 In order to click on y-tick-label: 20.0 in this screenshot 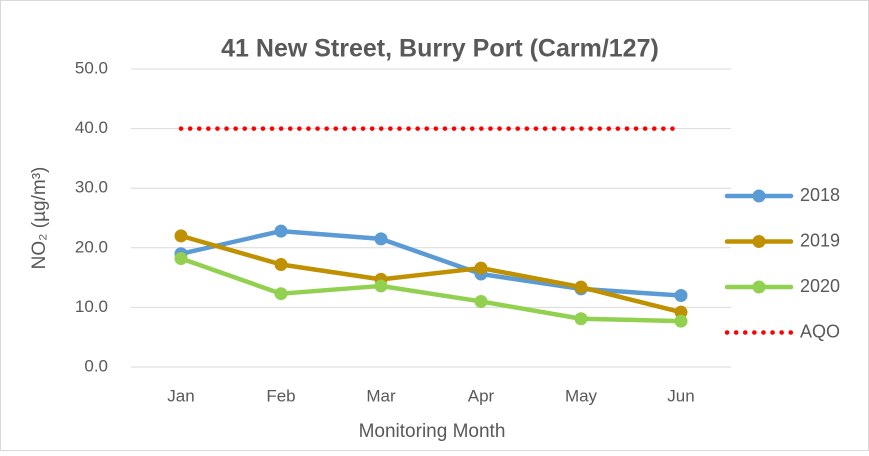, I will do `click(91, 246)`.